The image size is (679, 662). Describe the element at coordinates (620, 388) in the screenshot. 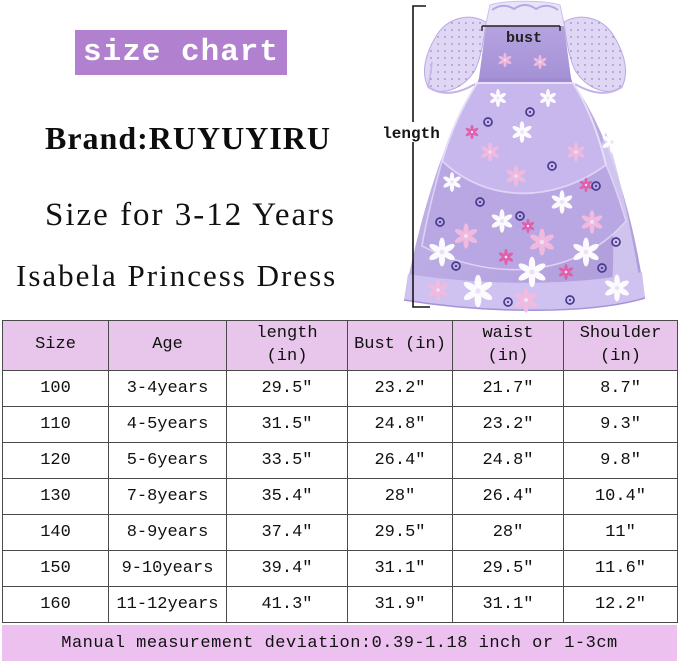

I see `table-cell: 8.7″` at that location.